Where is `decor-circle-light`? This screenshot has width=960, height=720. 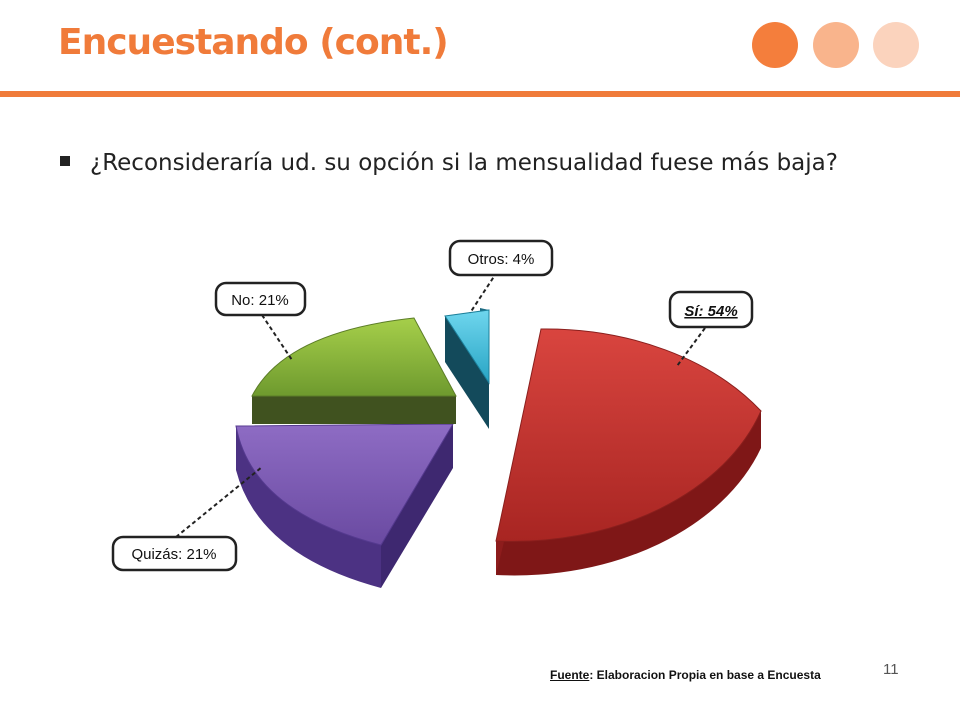
decor-circle-light is located at coordinates (896, 45).